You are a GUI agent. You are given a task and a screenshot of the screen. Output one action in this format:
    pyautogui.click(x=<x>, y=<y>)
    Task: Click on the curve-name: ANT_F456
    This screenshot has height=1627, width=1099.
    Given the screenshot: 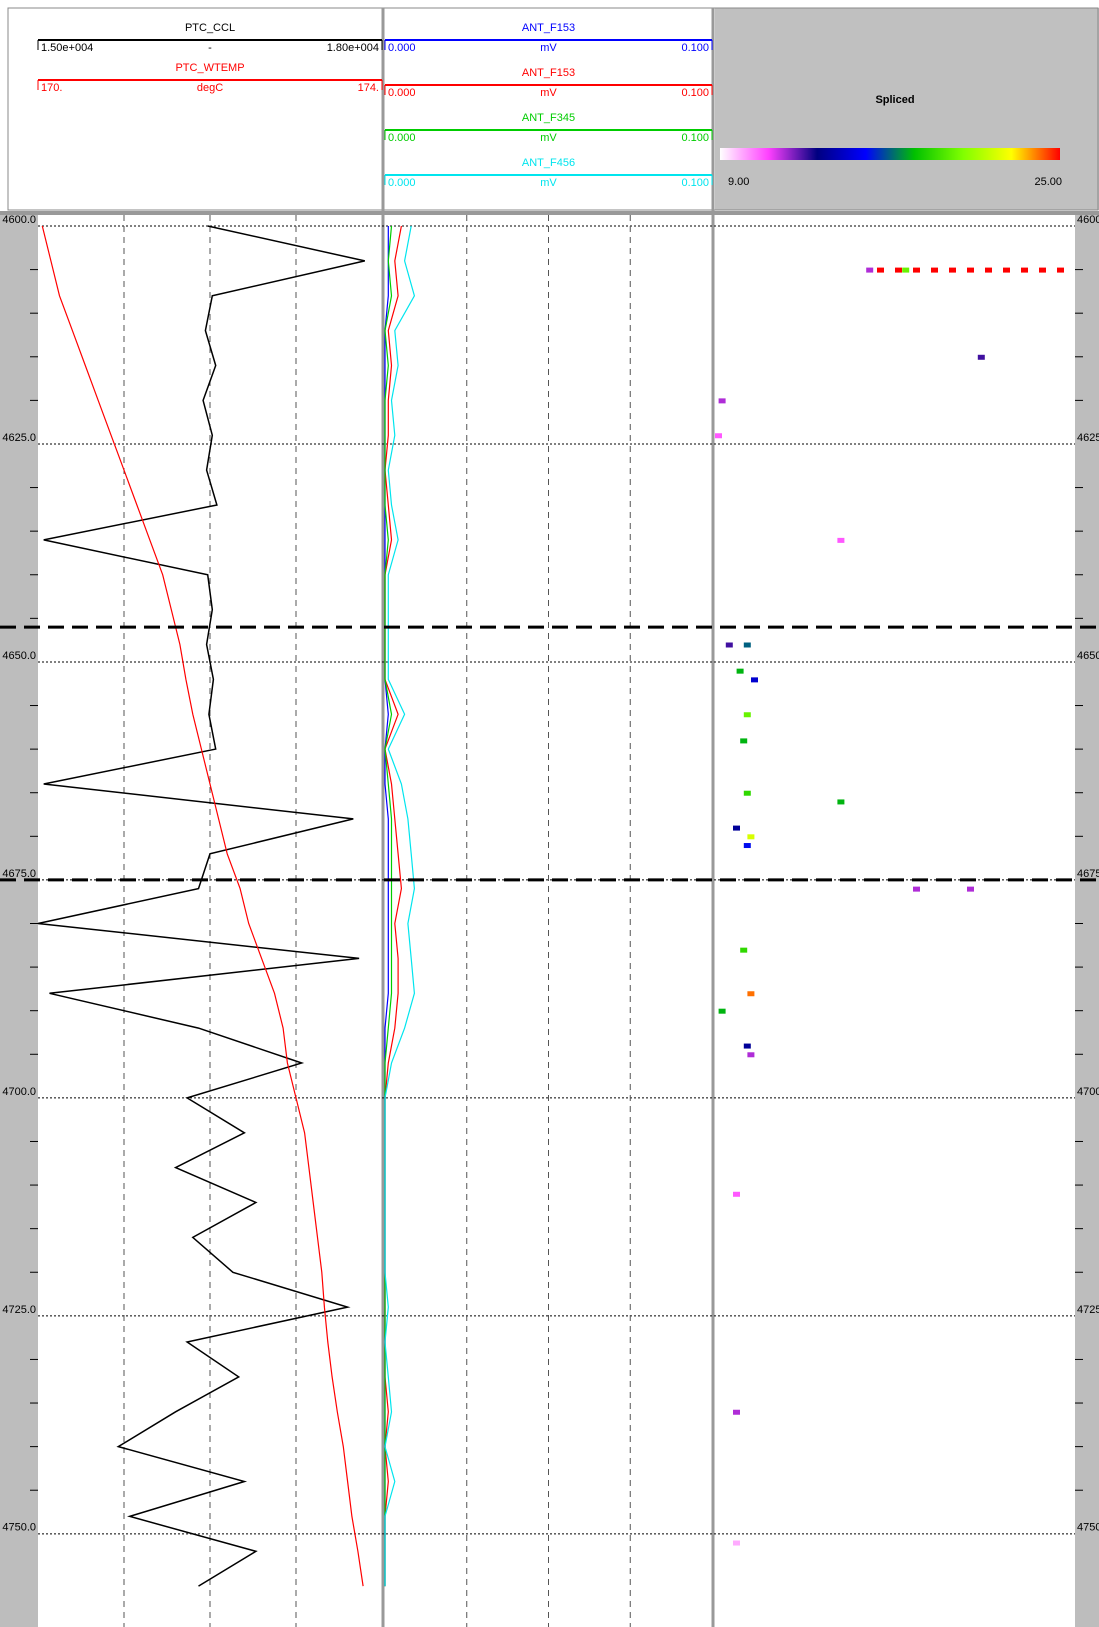 What is the action you would take?
    pyautogui.click(x=548, y=163)
    